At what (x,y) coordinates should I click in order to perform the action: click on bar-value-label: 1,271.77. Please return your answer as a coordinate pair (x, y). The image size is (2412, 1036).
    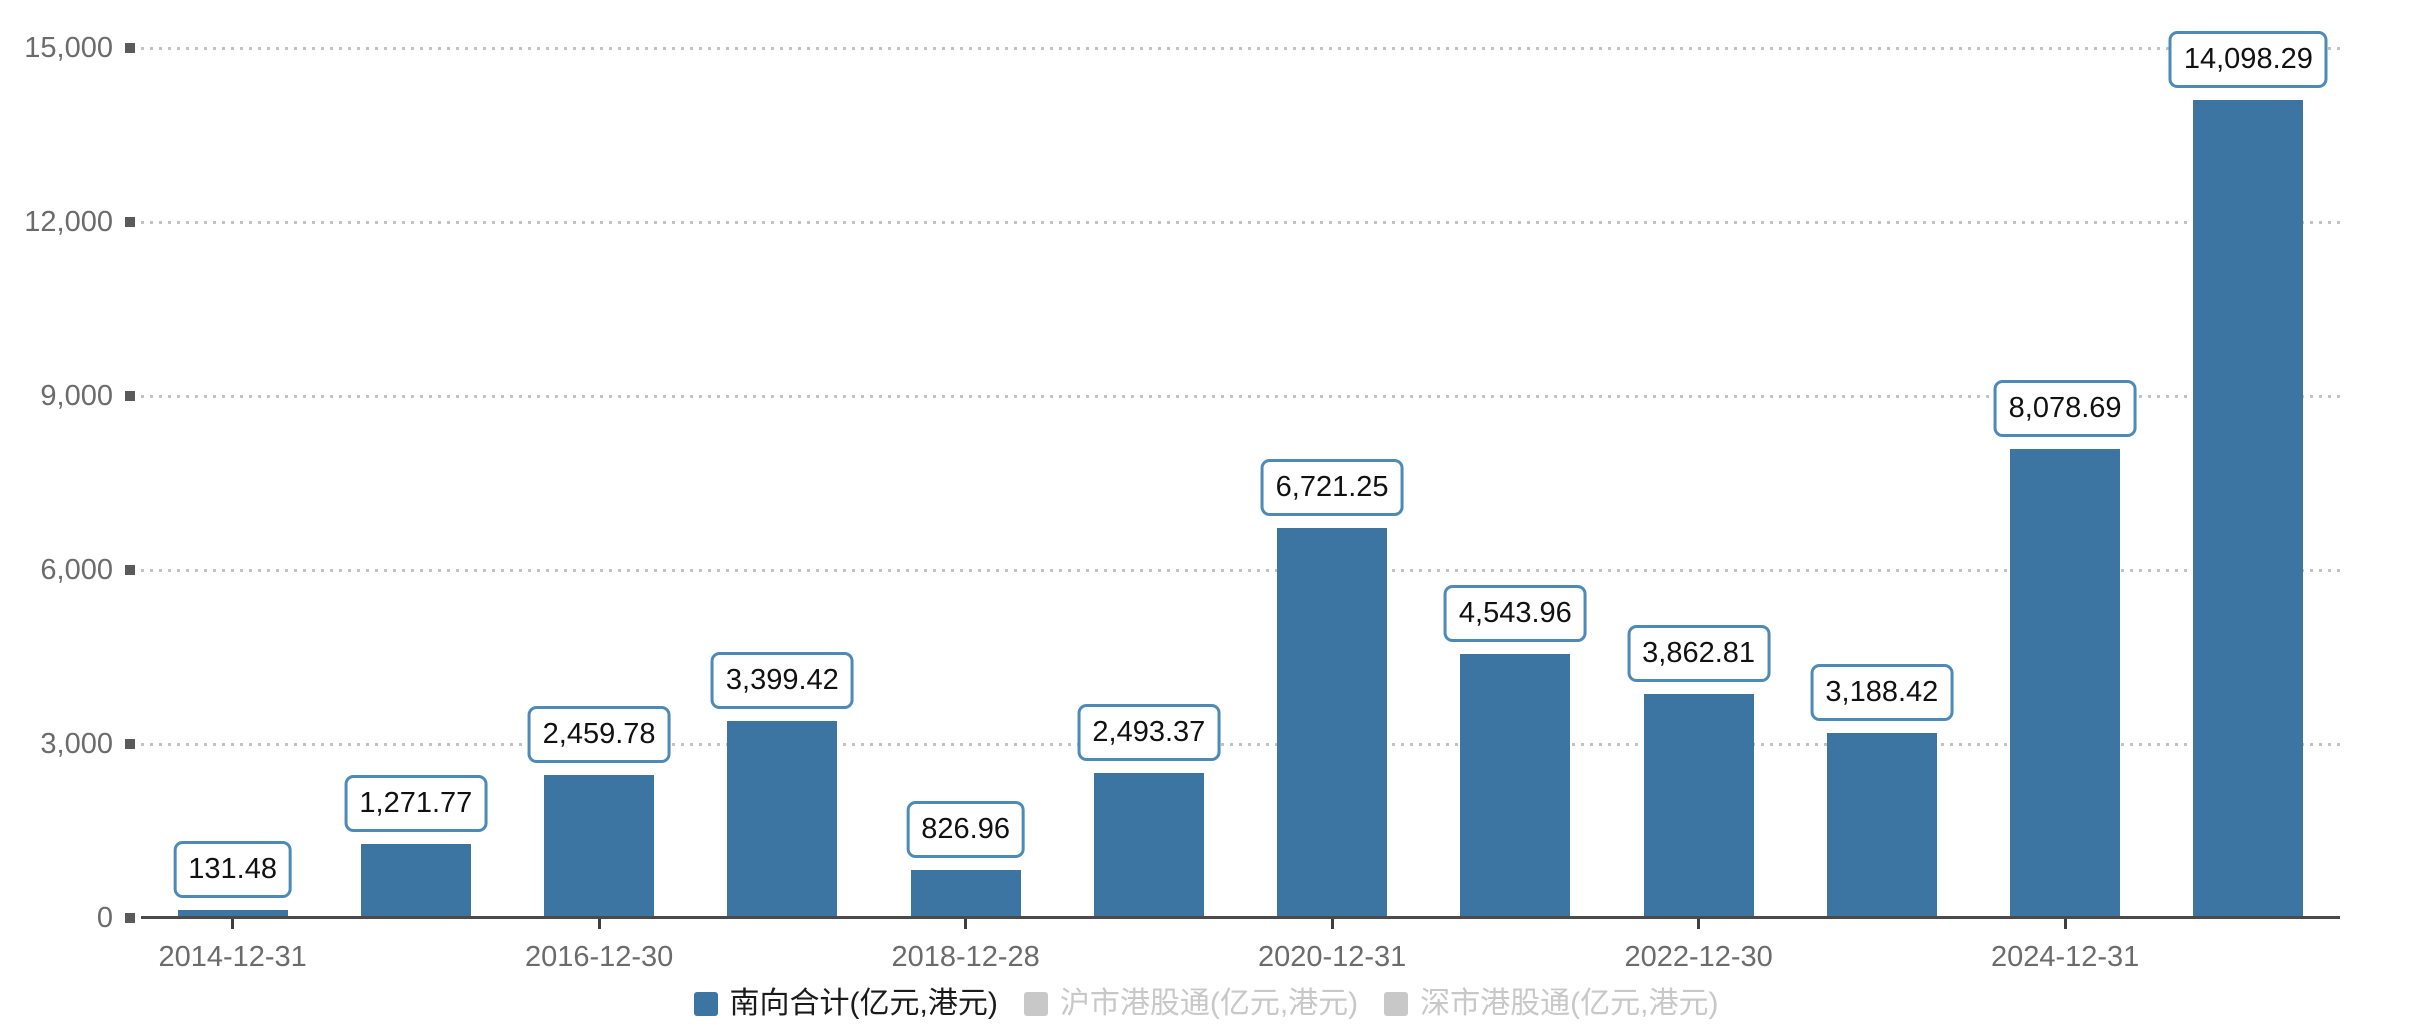
    Looking at the image, I should click on (416, 804).